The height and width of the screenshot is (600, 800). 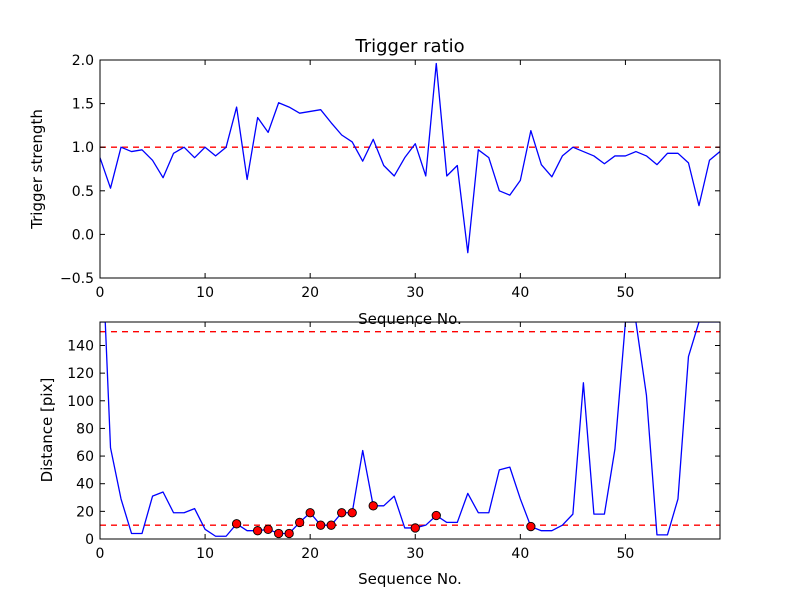 I want to click on distance-y-tick-label: 140, so click(x=80, y=346).